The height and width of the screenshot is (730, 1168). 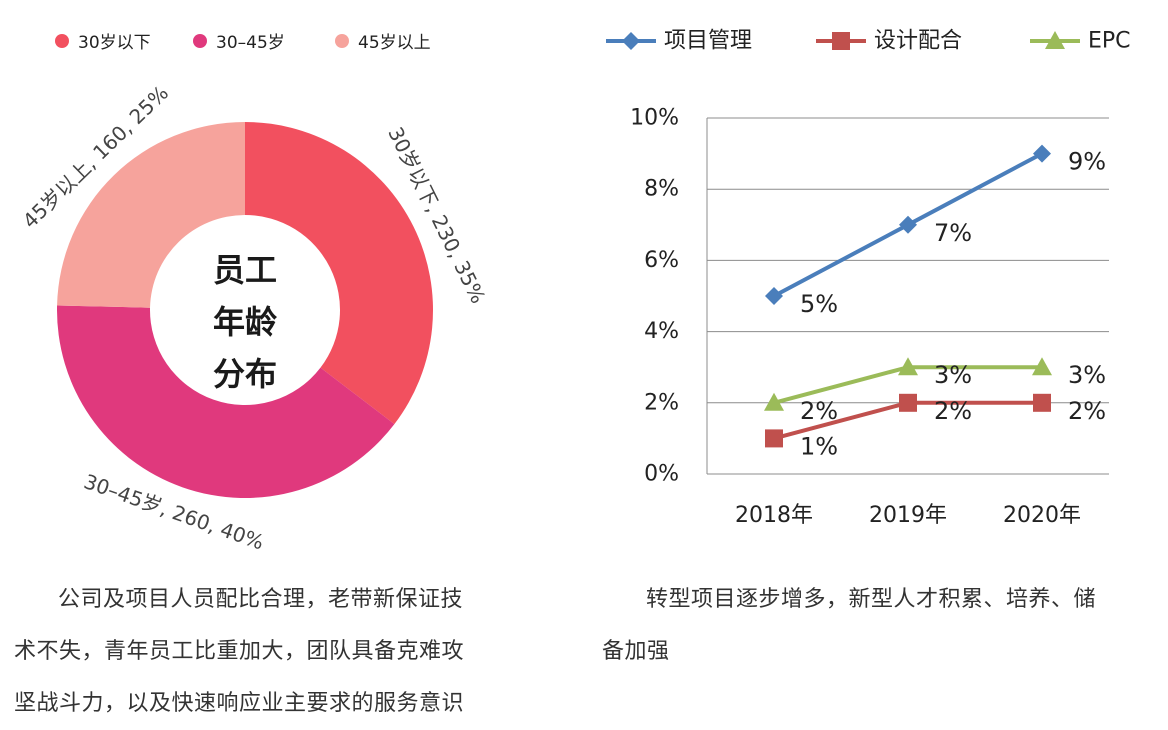 I want to click on left-caption-line: 公司及项目人员配比合理，老带新保证技, so click(x=261, y=599).